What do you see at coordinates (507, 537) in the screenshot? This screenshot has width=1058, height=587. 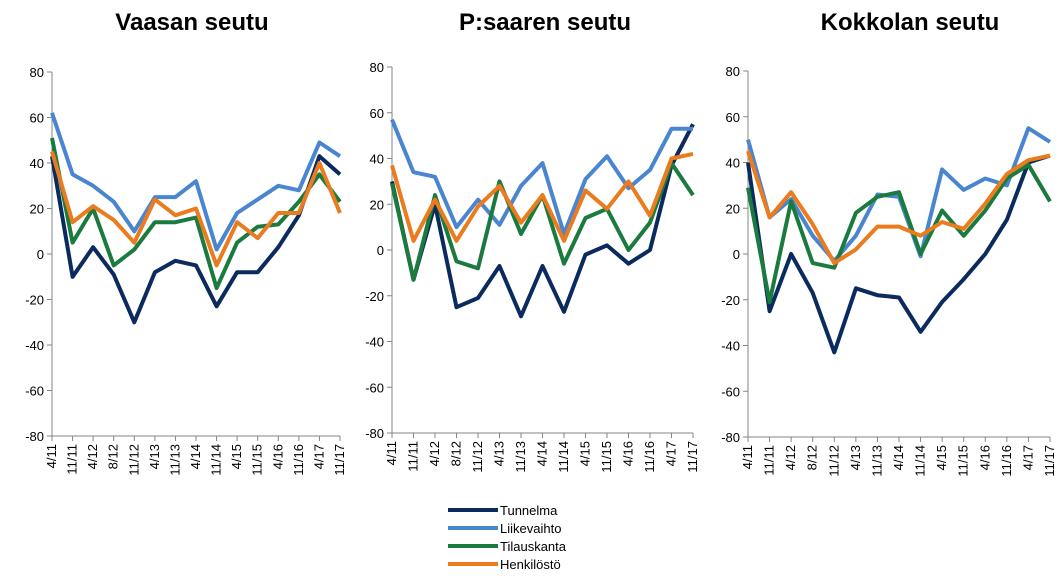 I see `legend: Tunnelma Liikevaihto Tilauskanta Henkilöstö` at bounding box center [507, 537].